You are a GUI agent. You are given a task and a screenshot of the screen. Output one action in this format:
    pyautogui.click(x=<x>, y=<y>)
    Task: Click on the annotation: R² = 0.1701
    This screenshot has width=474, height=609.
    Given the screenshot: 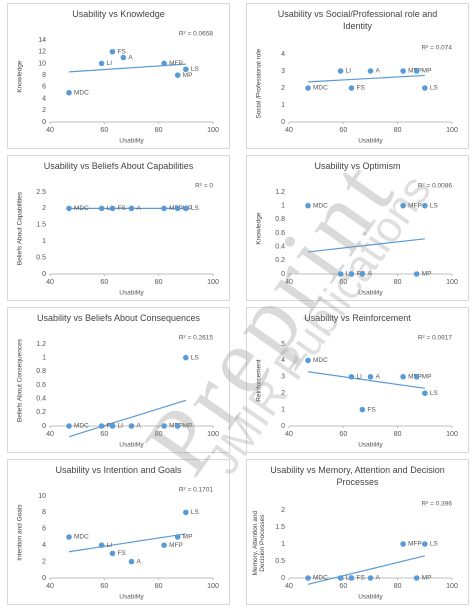 What is the action you would take?
    pyautogui.click(x=196, y=490)
    